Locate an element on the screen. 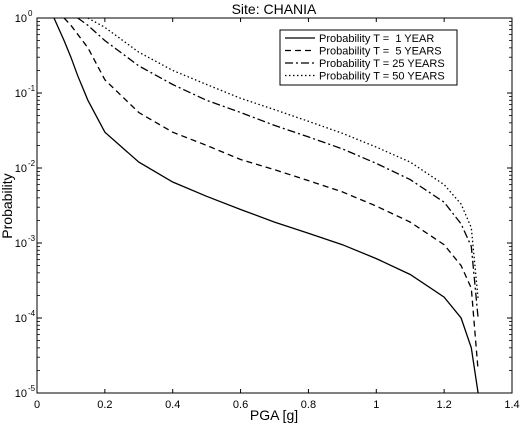 The image size is (520, 429). x-axis-label: PGA [g] is located at coordinates (274, 415).